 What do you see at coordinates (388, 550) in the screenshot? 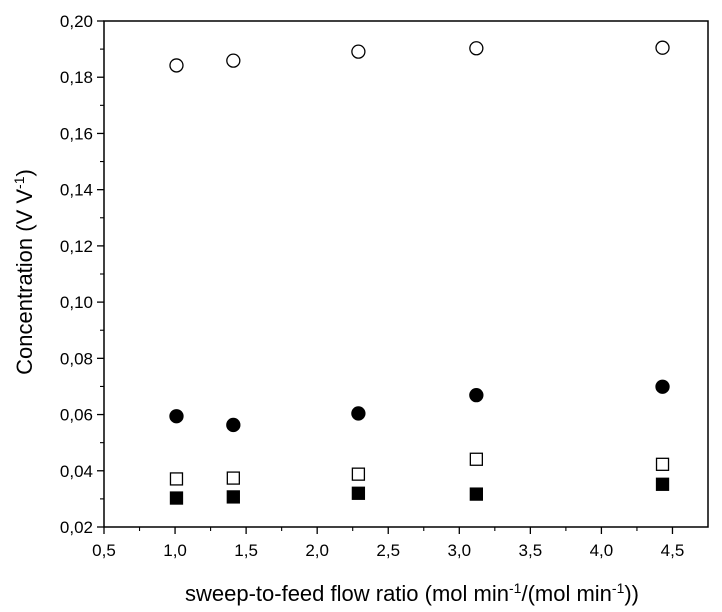
I see `x-tick-label: 2,5` at bounding box center [388, 550].